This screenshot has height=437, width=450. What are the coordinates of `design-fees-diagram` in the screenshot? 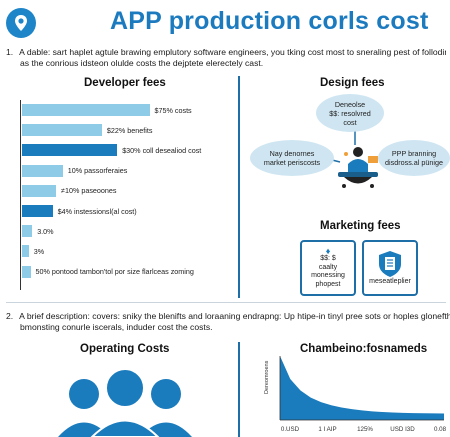 It's located at (366, 158).